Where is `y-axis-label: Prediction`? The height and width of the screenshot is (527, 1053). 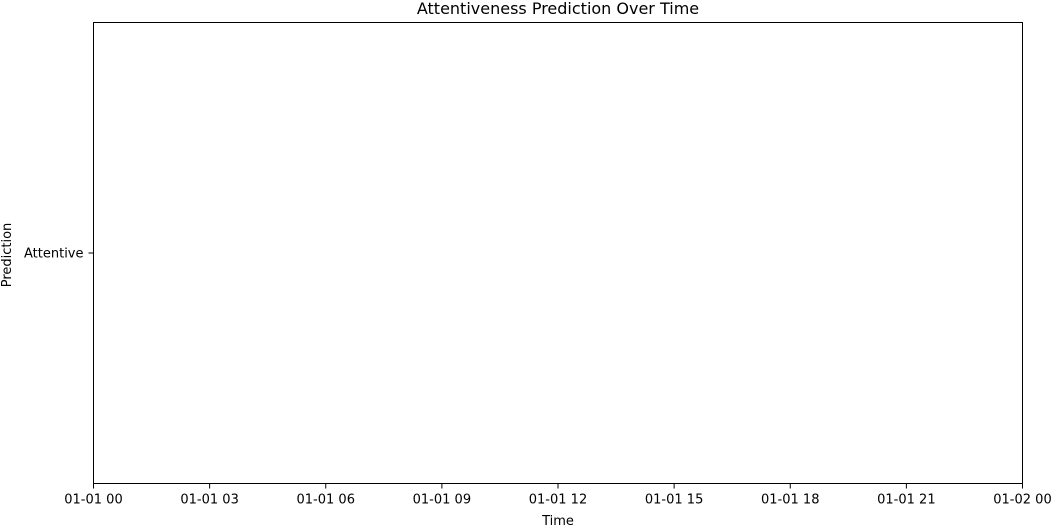
y-axis-label: Prediction is located at coordinates (7, 255).